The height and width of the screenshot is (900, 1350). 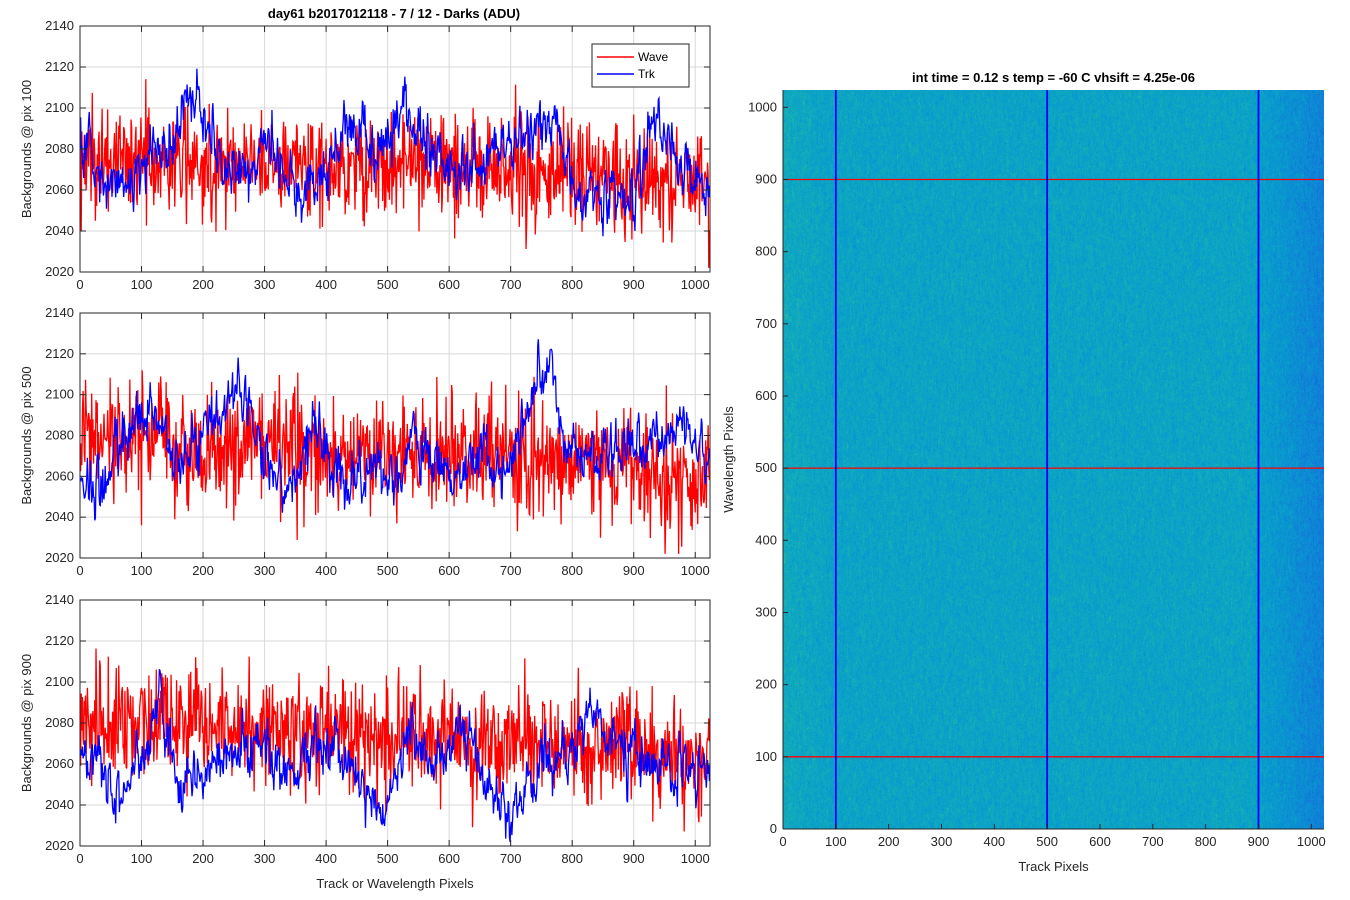 What do you see at coordinates (773, 828) in the screenshot?
I see `y-tick-label: 0` at bounding box center [773, 828].